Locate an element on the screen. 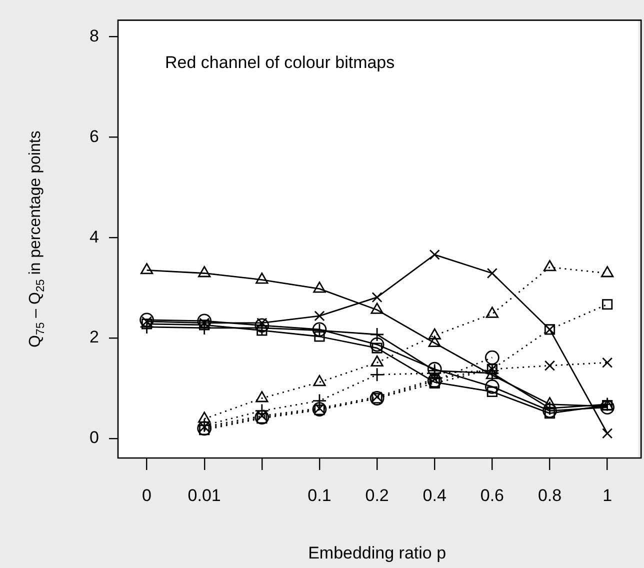 The width and height of the screenshot is (644, 568). x-tick-label: 0.1 is located at coordinates (320, 495).